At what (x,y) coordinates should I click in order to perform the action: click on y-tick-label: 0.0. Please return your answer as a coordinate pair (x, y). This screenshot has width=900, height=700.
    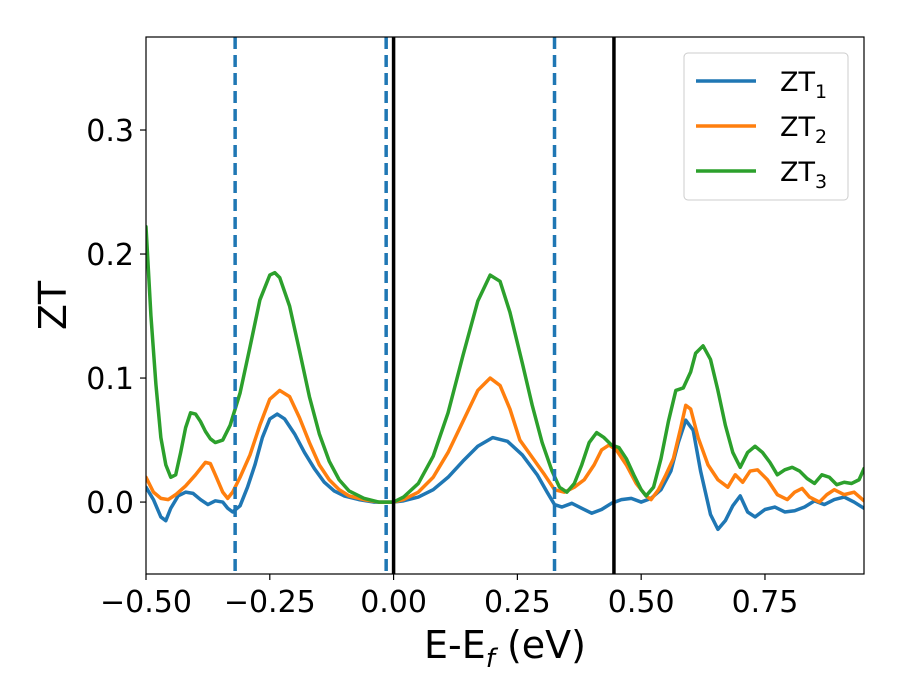
    Looking at the image, I should click on (110, 503).